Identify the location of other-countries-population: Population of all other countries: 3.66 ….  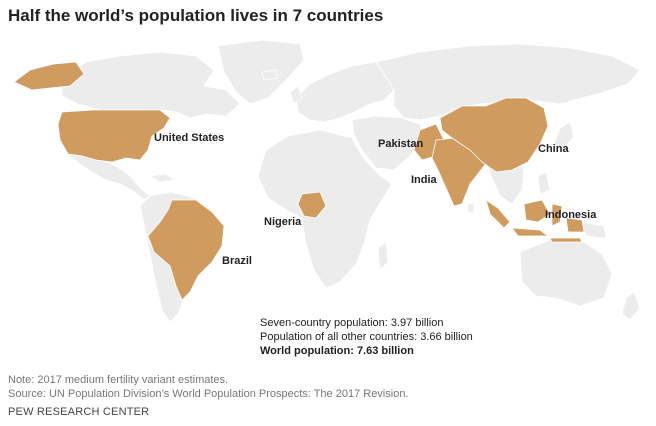
(366, 337).